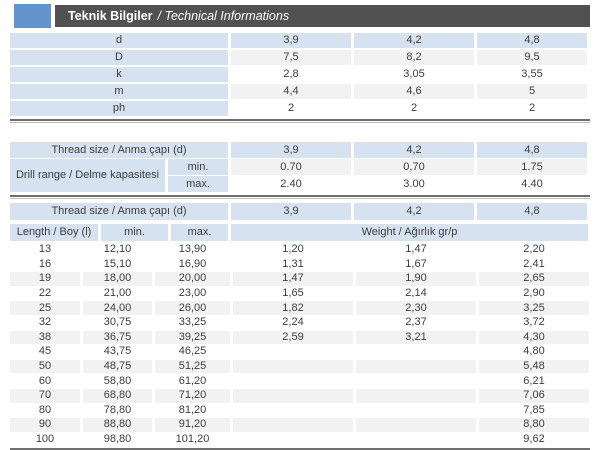 This screenshot has height=450, width=600. What do you see at coordinates (291, 167) in the screenshot?
I see `drill-min-value: 0.70` at bounding box center [291, 167].